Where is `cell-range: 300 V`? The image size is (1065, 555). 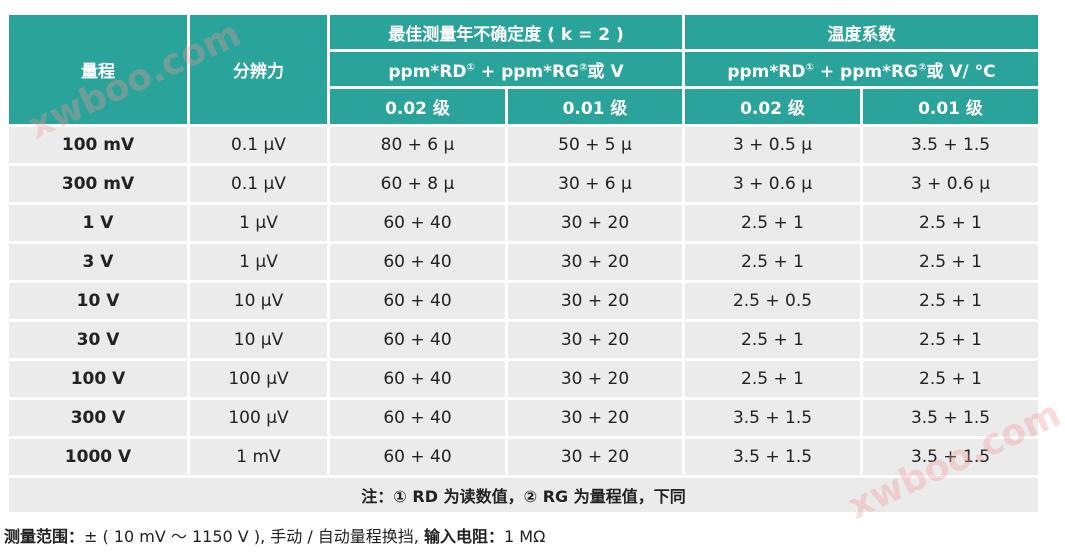 cell-range: 300 V is located at coordinates (98, 418).